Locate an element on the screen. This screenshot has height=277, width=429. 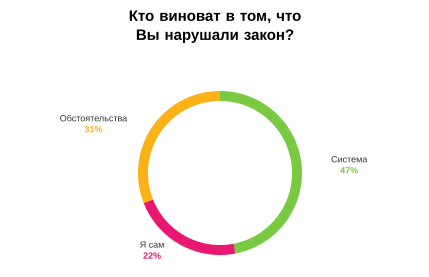
data-label: 31% is located at coordinates (93, 129).